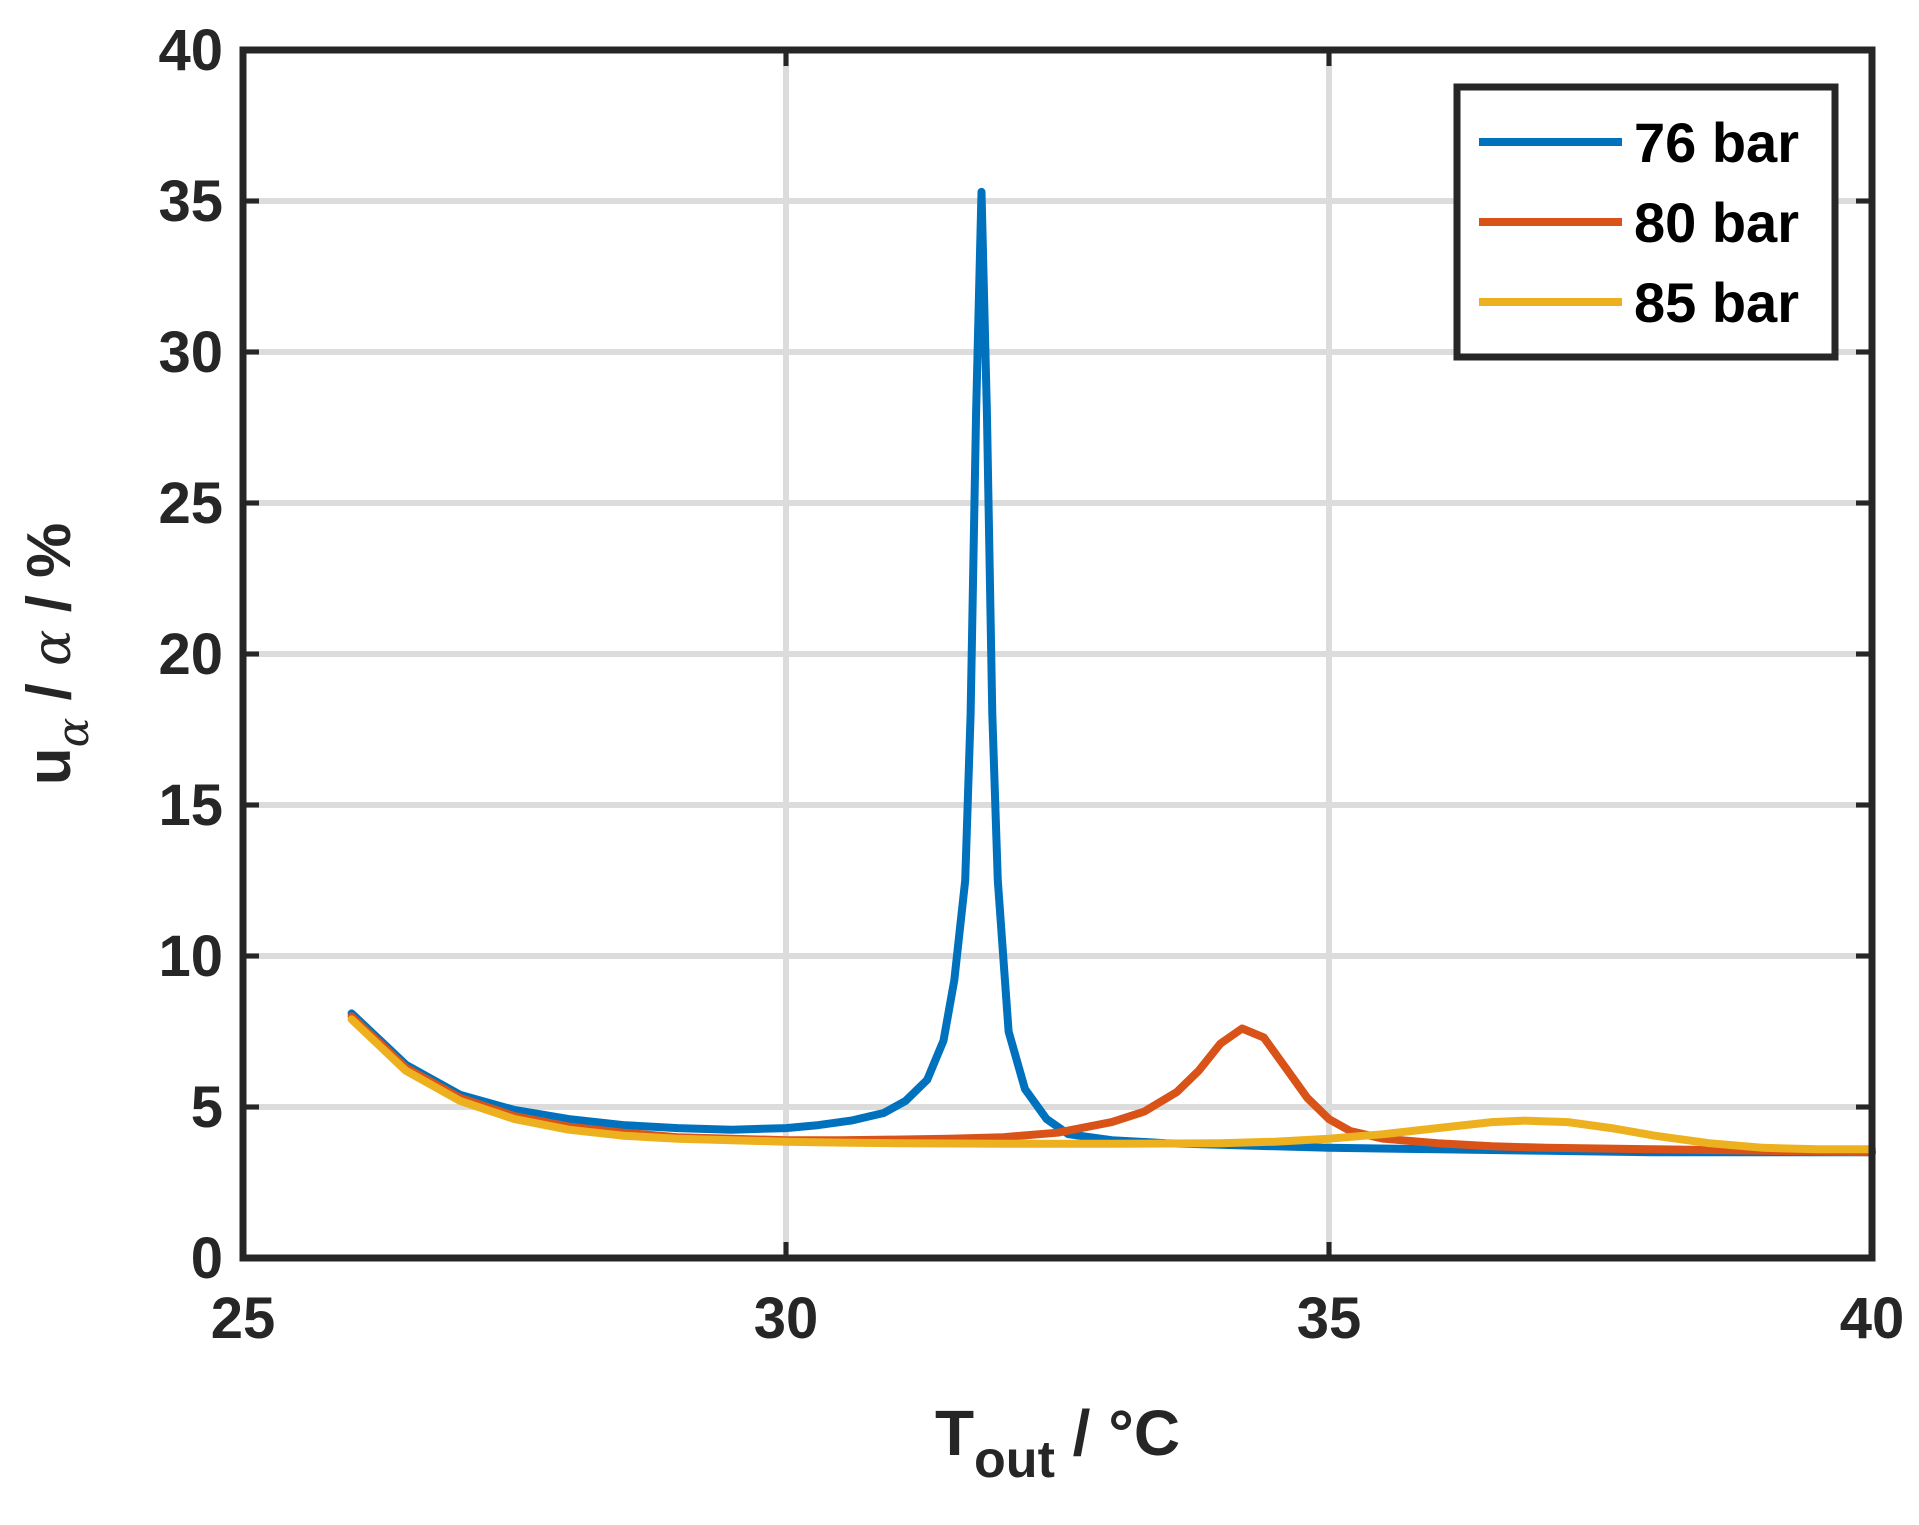  Describe the element at coordinates (1117, 1433) in the screenshot. I see `x-axis-title-unit: / °C` at that location.